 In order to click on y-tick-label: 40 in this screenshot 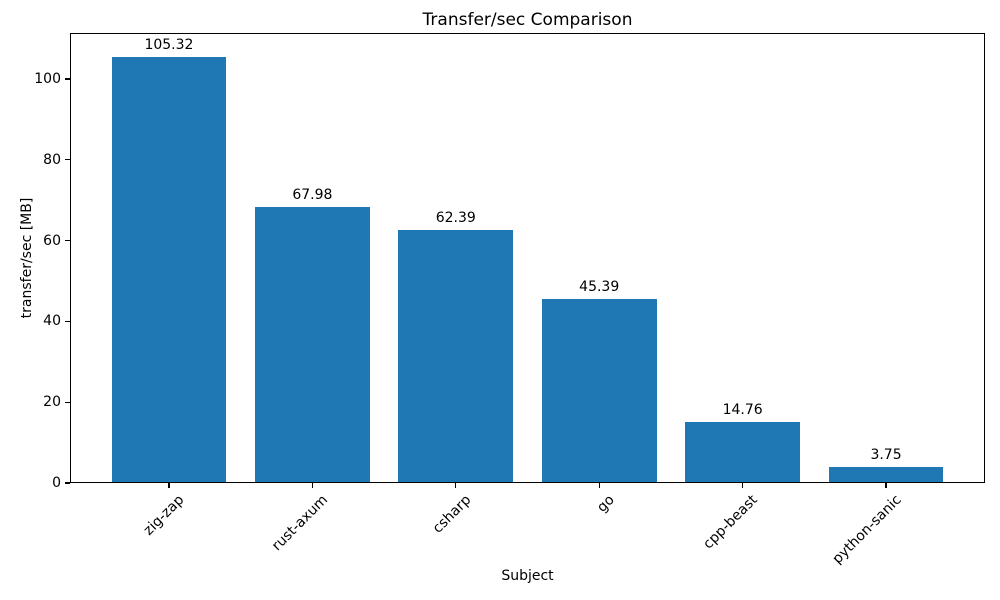, I will do `click(52, 321)`.